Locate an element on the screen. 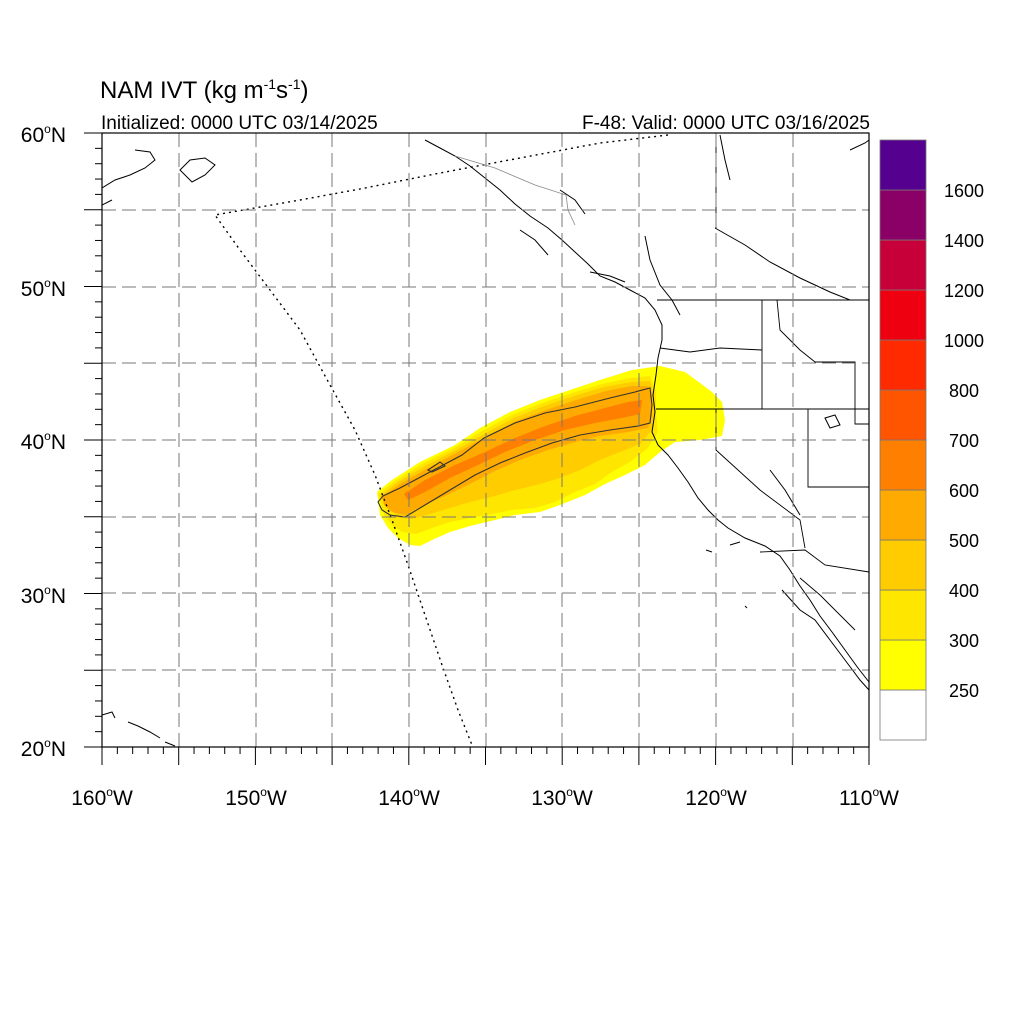  colorbar-label: 700 is located at coordinates (964, 441).